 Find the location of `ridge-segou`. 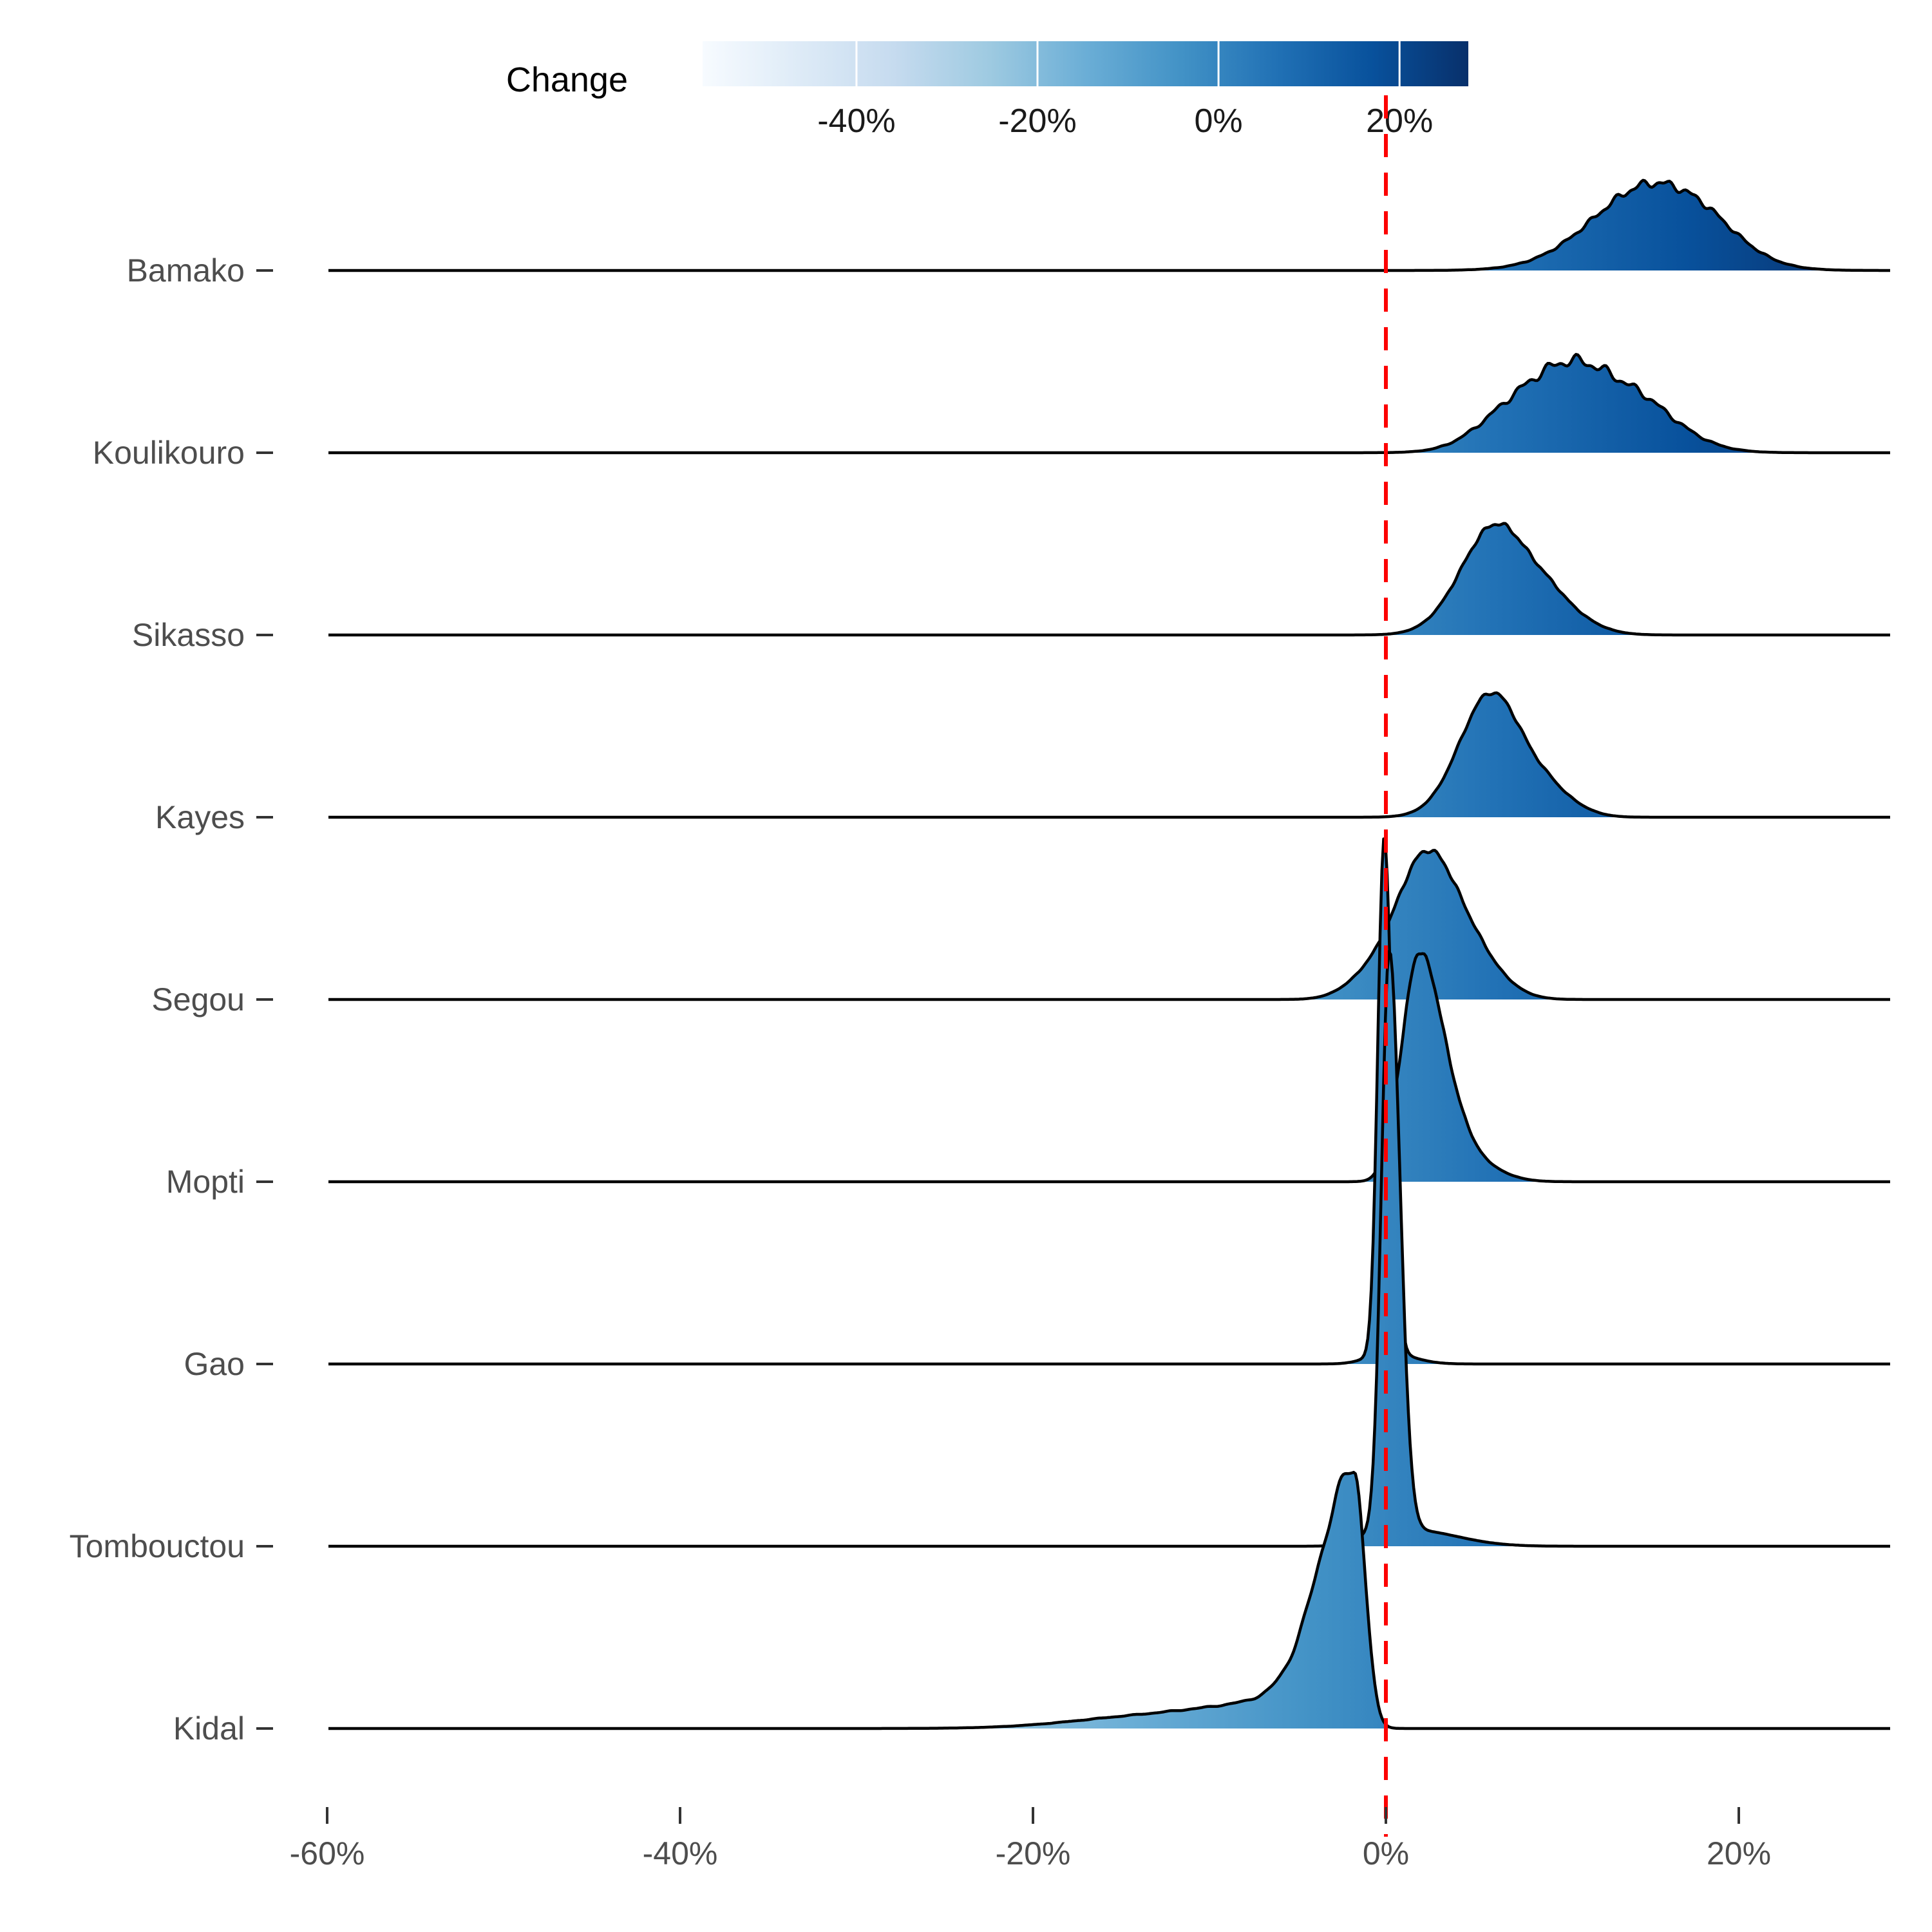

ridge-segou is located at coordinates (1110, 925).